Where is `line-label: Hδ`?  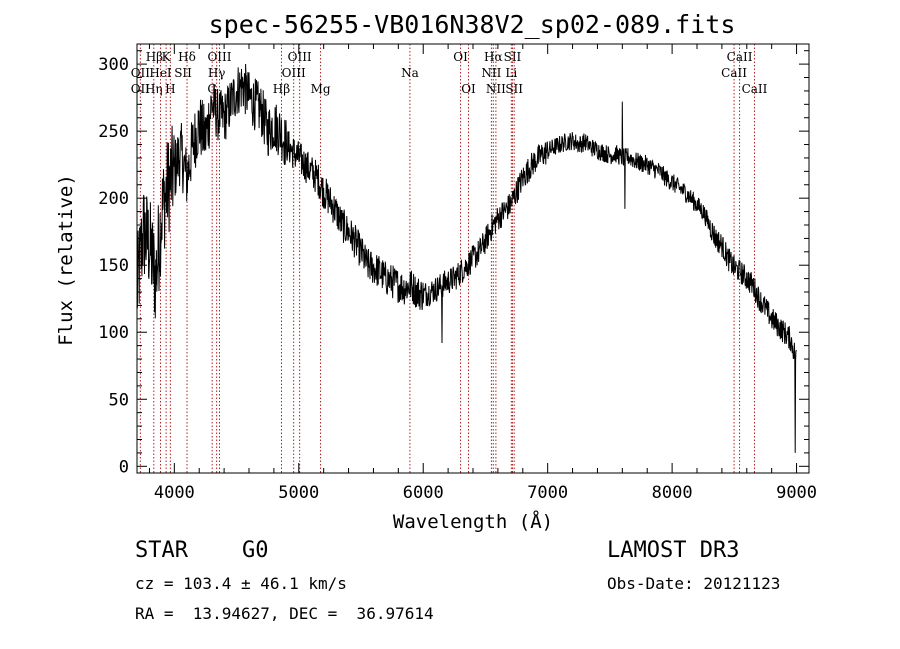
line-label: Hδ is located at coordinates (187, 57).